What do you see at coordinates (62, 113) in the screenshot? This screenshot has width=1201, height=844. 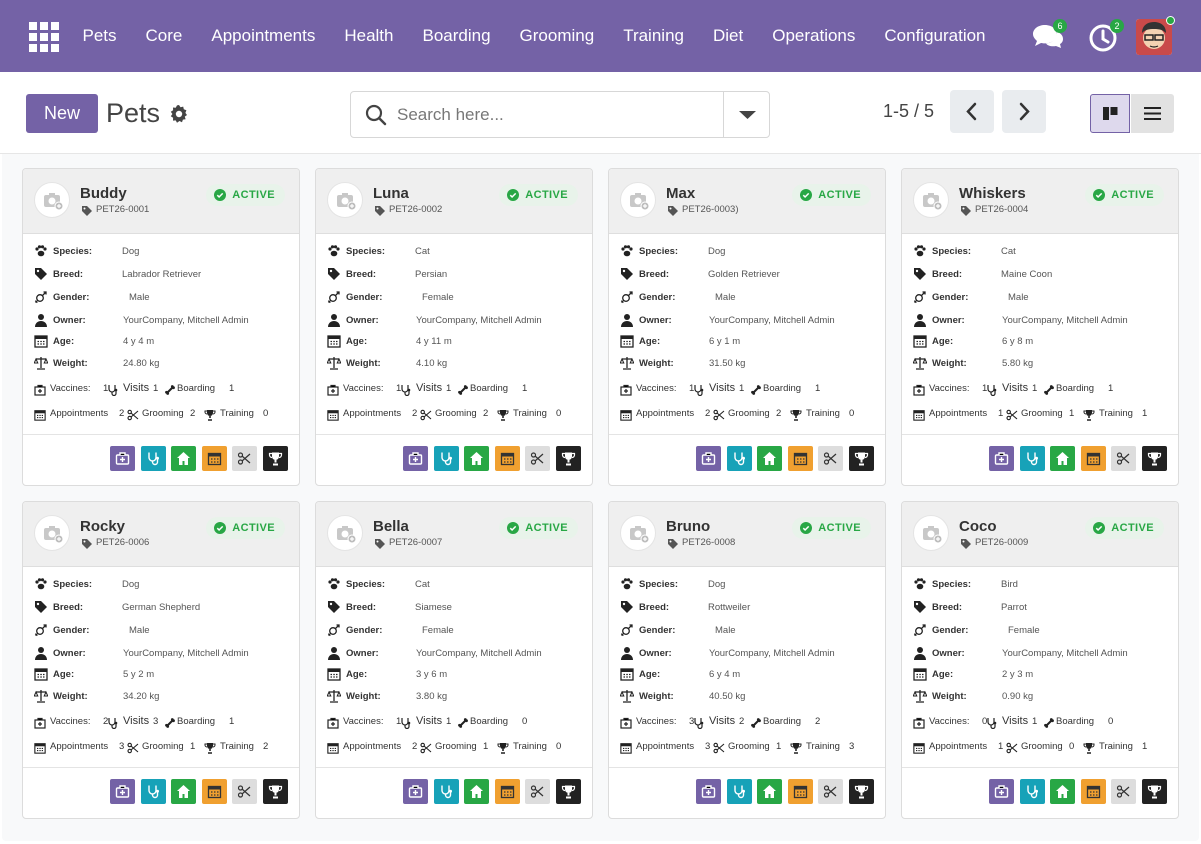 I see `new-button: New` at bounding box center [62, 113].